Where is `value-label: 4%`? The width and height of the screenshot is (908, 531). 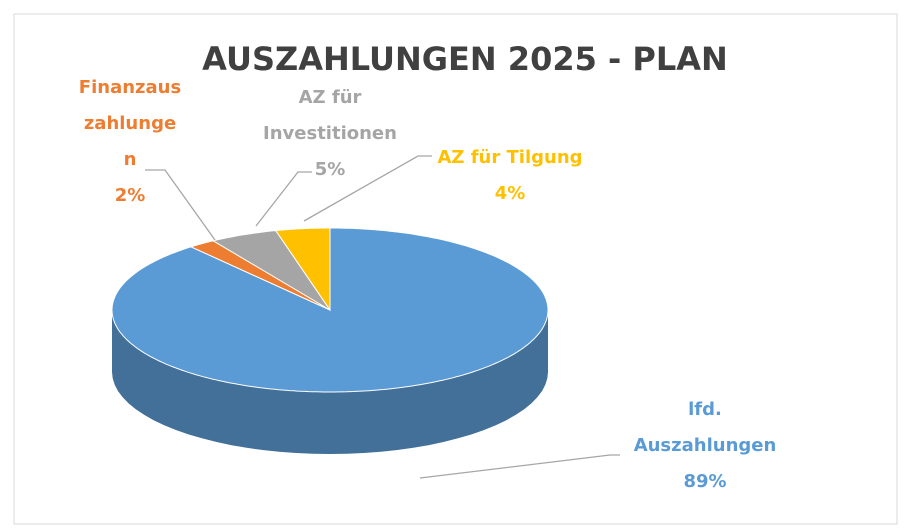 value-label: 4% is located at coordinates (510, 193).